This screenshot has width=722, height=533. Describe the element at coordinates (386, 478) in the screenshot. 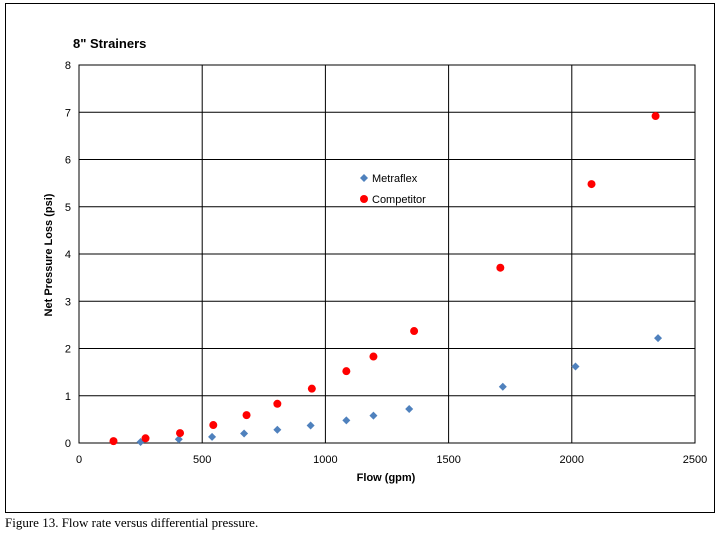

I see `x-axis-label: Flow (gpm)` at that location.